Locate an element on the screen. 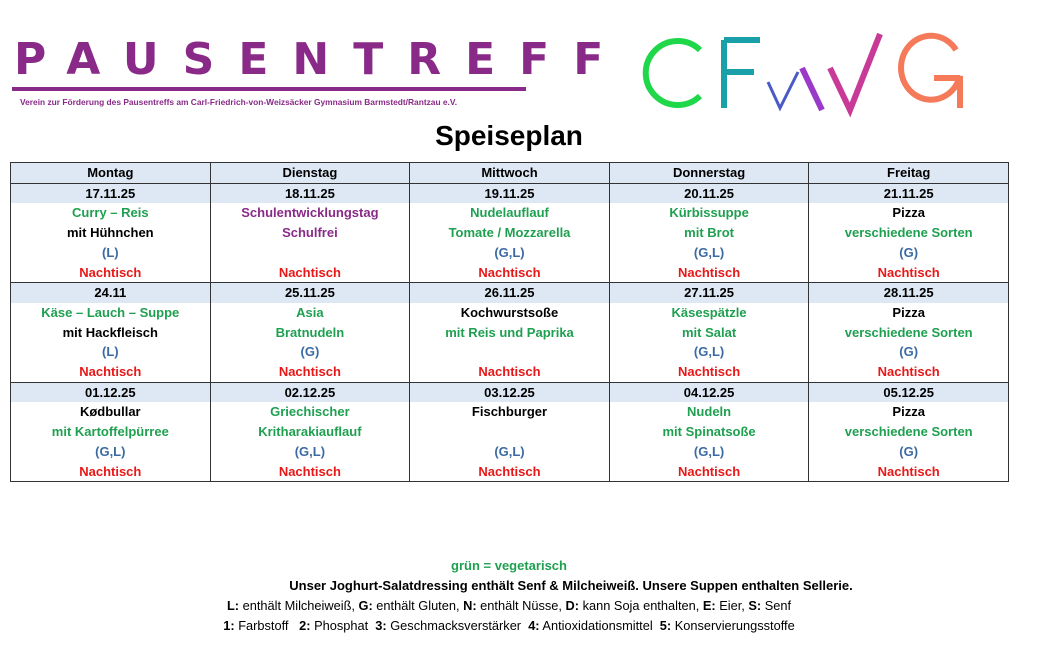  additive-key: 1: is located at coordinates (229, 625).